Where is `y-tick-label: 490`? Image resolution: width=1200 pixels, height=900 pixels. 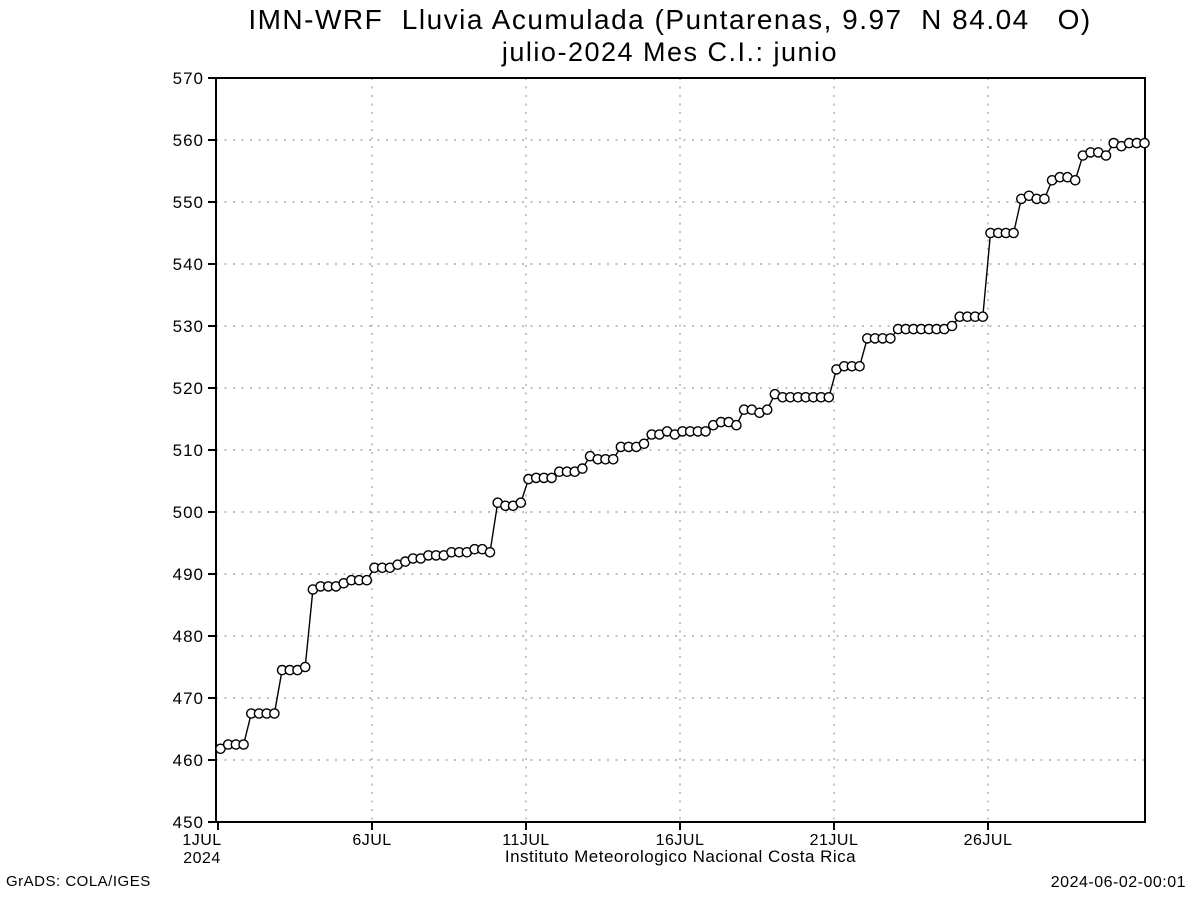 y-tick-label: 490 is located at coordinates (188, 574).